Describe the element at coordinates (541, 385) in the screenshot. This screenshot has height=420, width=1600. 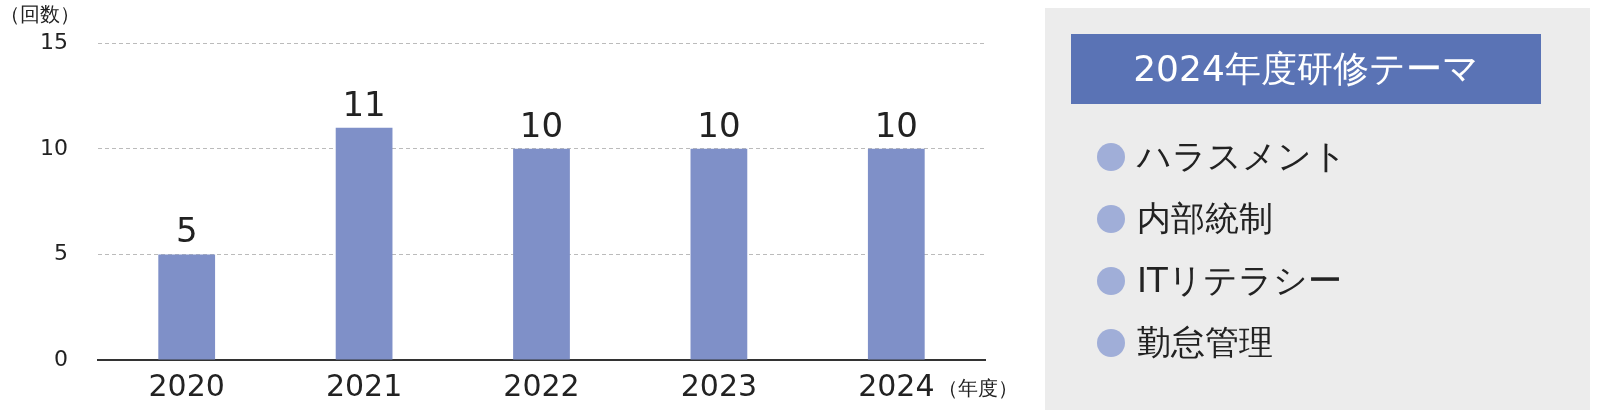
I see `x-tick-label: 2022` at that location.